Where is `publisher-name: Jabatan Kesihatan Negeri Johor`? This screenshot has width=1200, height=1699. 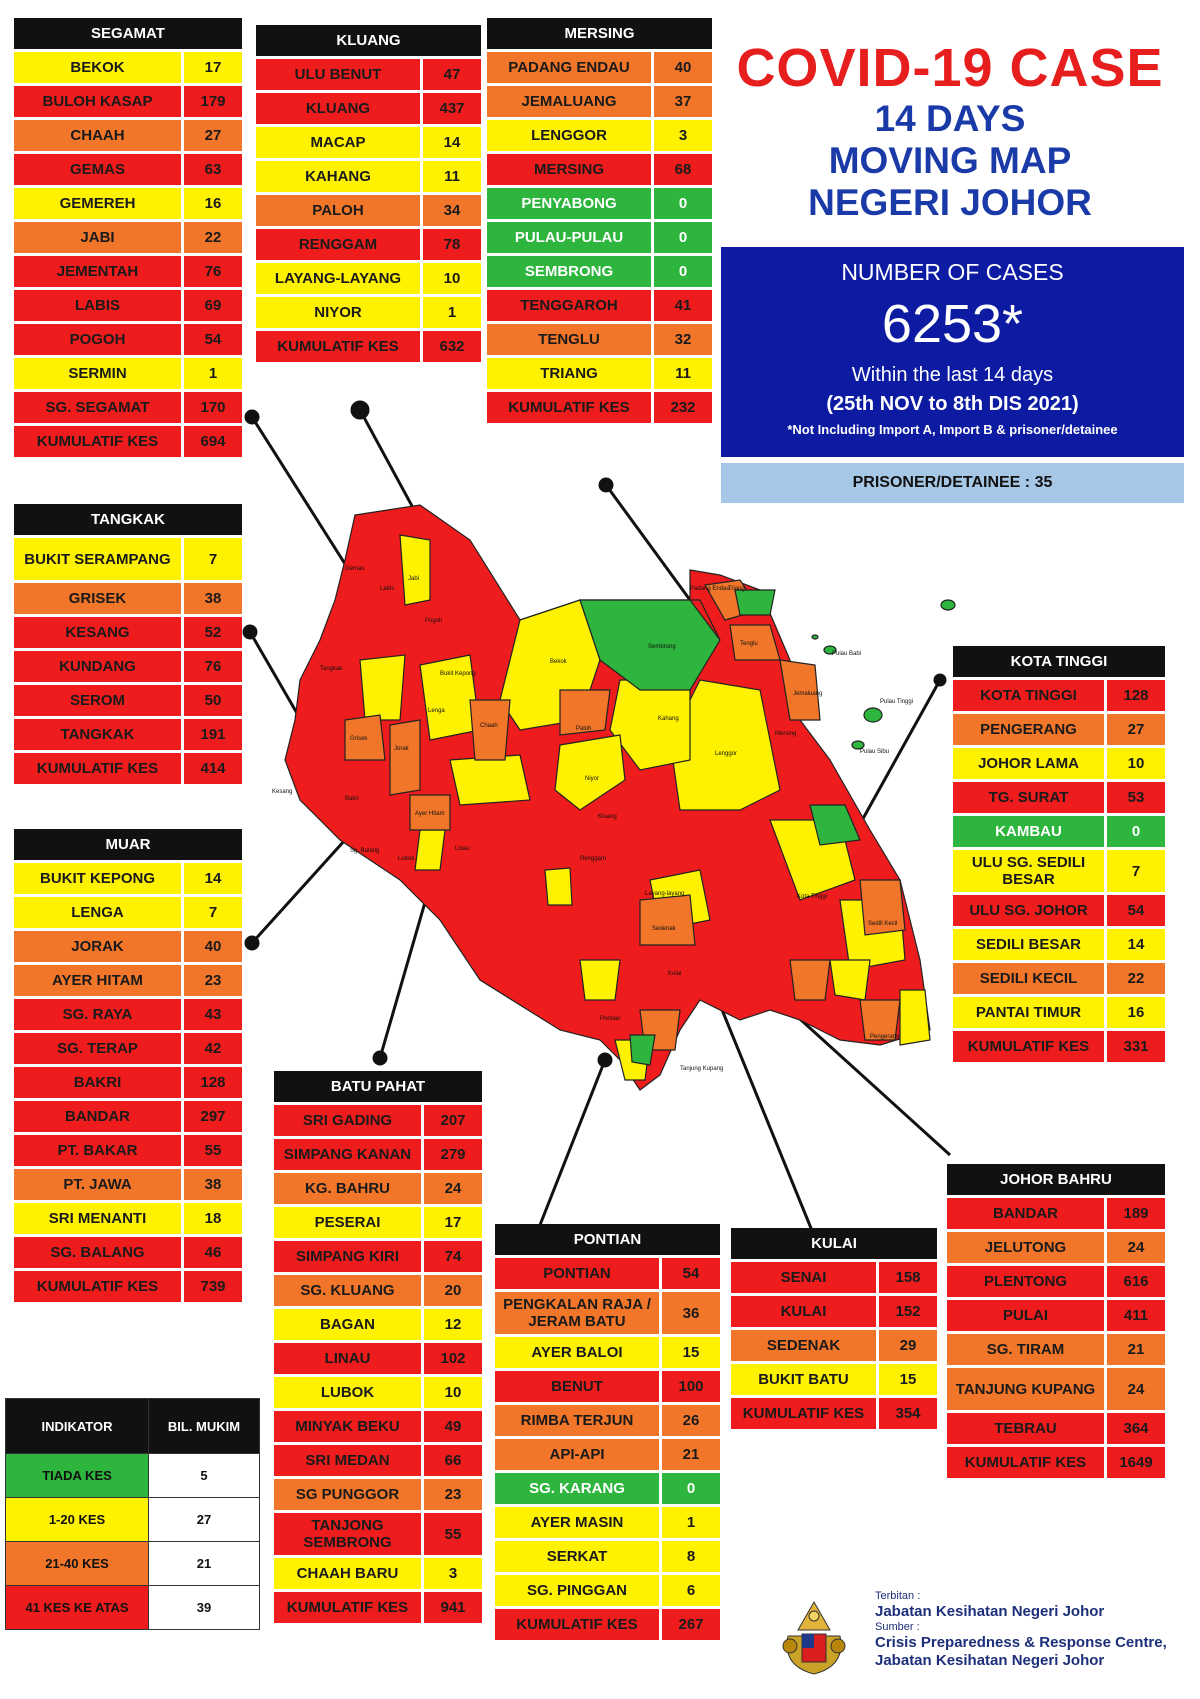
publisher-name: Jabatan Kesihatan Negeri Johor is located at coordinates (990, 1611).